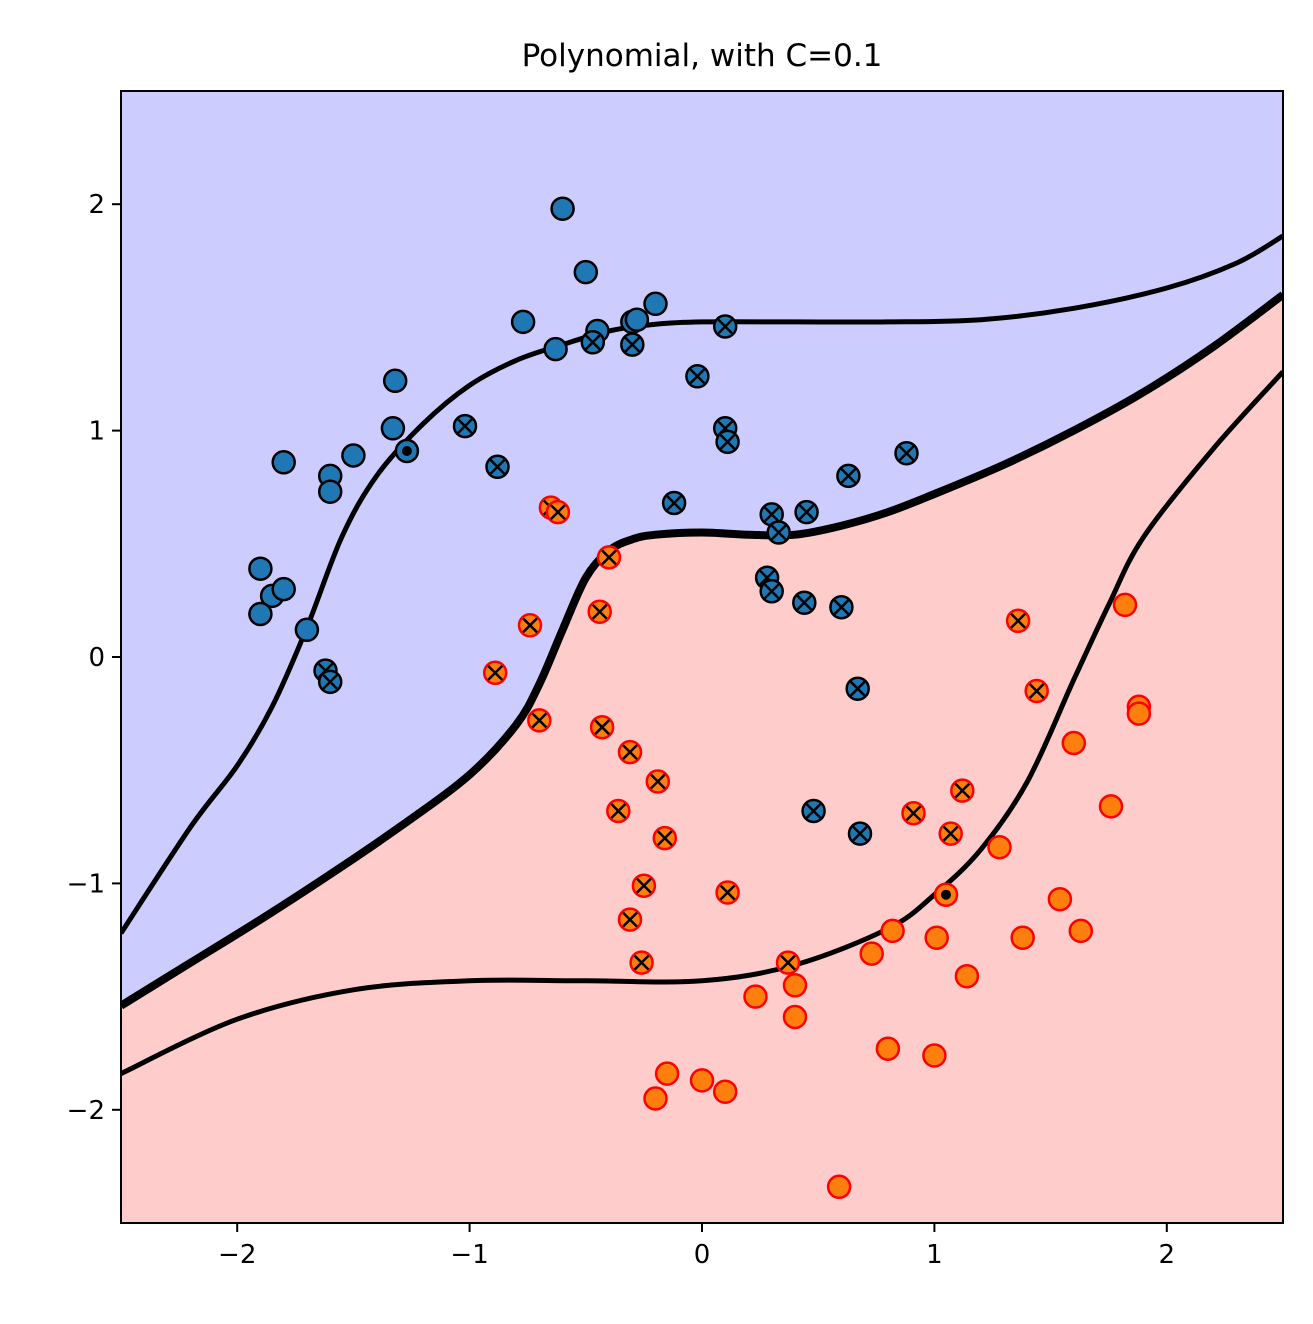 The image size is (1313, 1324). What do you see at coordinates (86, 1111) in the screenshot?
I see `y-tick-label: −2` at bounding box center [86, 1111].